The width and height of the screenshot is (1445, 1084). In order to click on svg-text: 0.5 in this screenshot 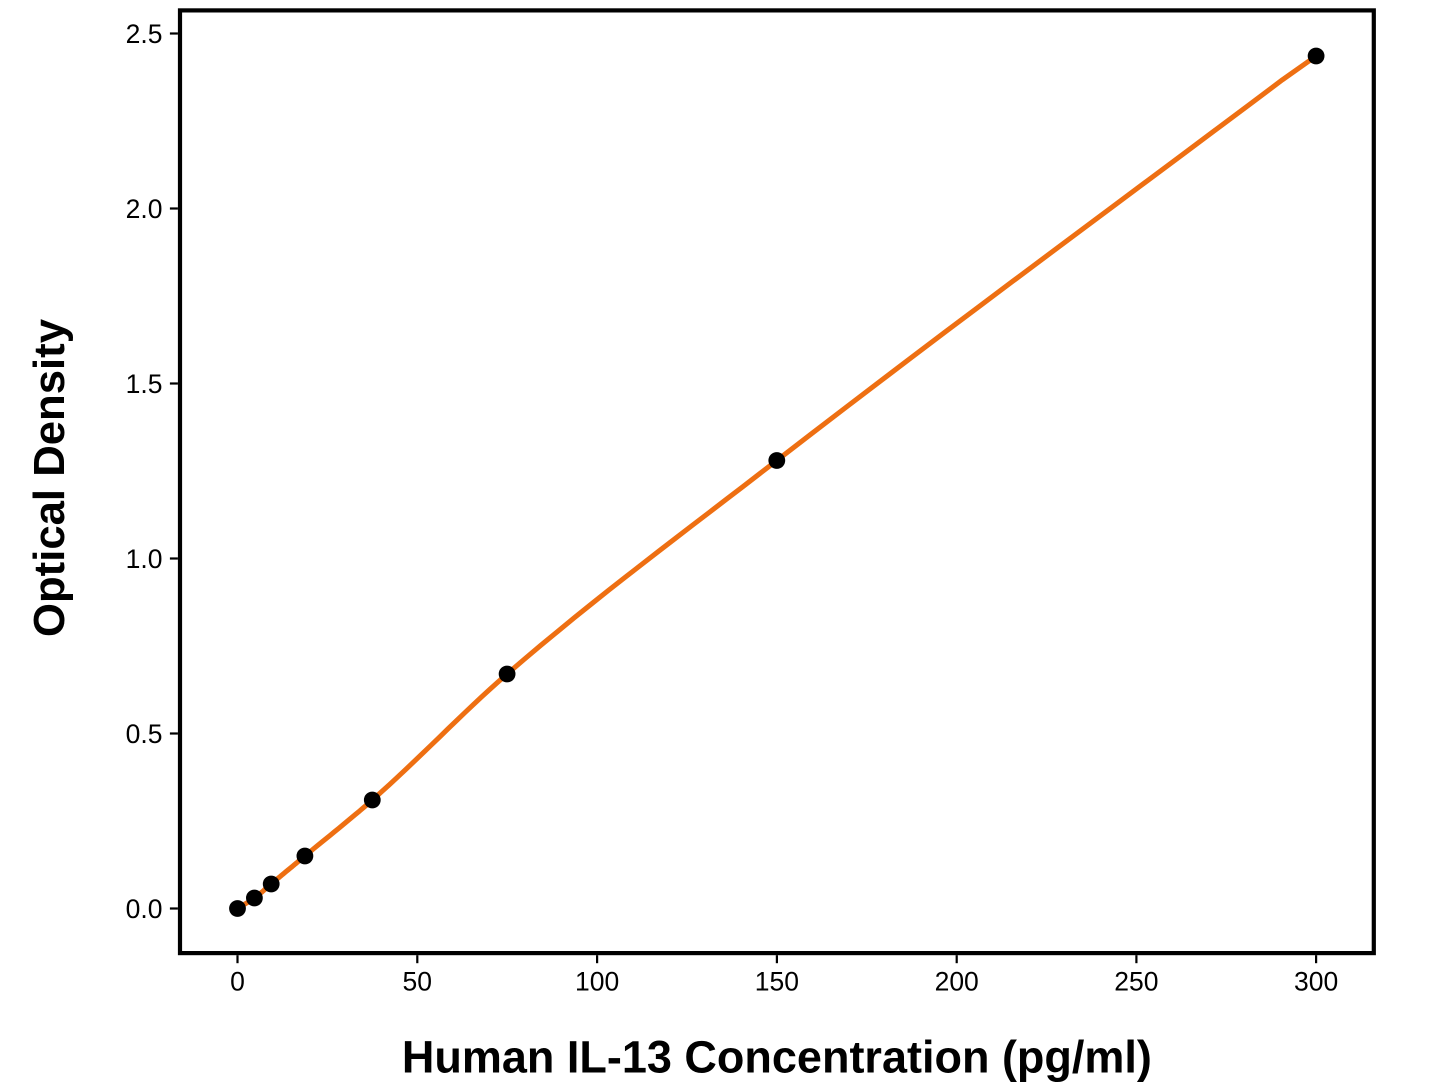, I will do `click(144, 734)`.